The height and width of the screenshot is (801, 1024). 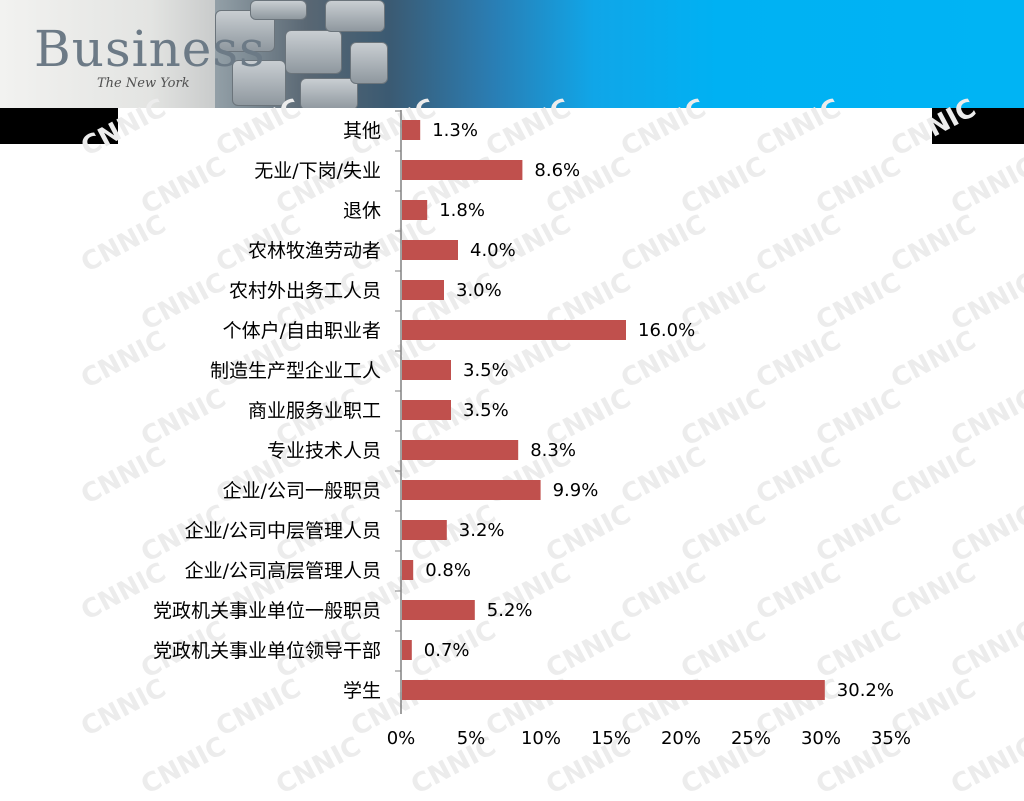 I want to click on data-label: 4.0%, so click(x=493, y=250).